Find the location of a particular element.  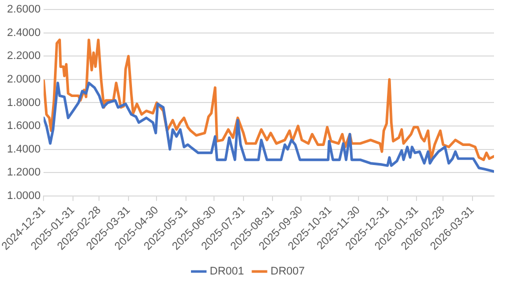

y-tick-label: 2.4000 is located at coordinates (23, 32).